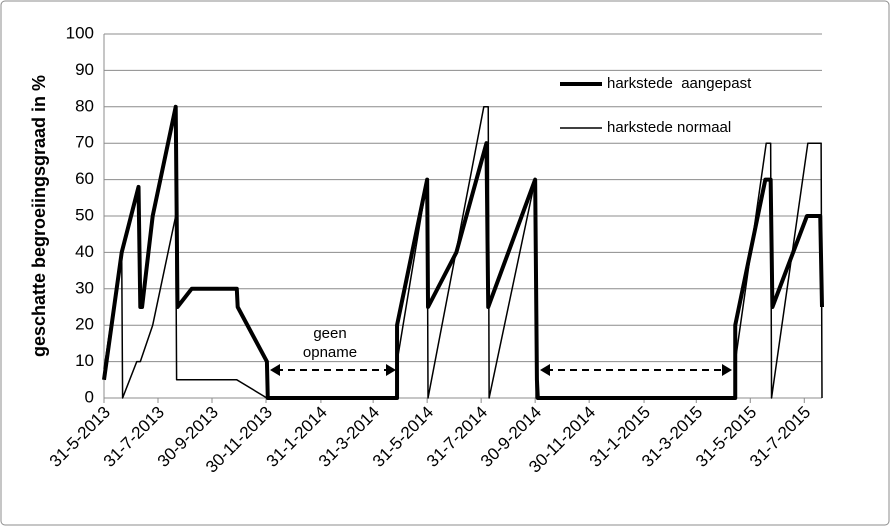 The height and width of the screenshot is (527, 891). Describe the element at coordinates (89, 396) in the screenshot. I see `y-tick-label: 0` at that location.